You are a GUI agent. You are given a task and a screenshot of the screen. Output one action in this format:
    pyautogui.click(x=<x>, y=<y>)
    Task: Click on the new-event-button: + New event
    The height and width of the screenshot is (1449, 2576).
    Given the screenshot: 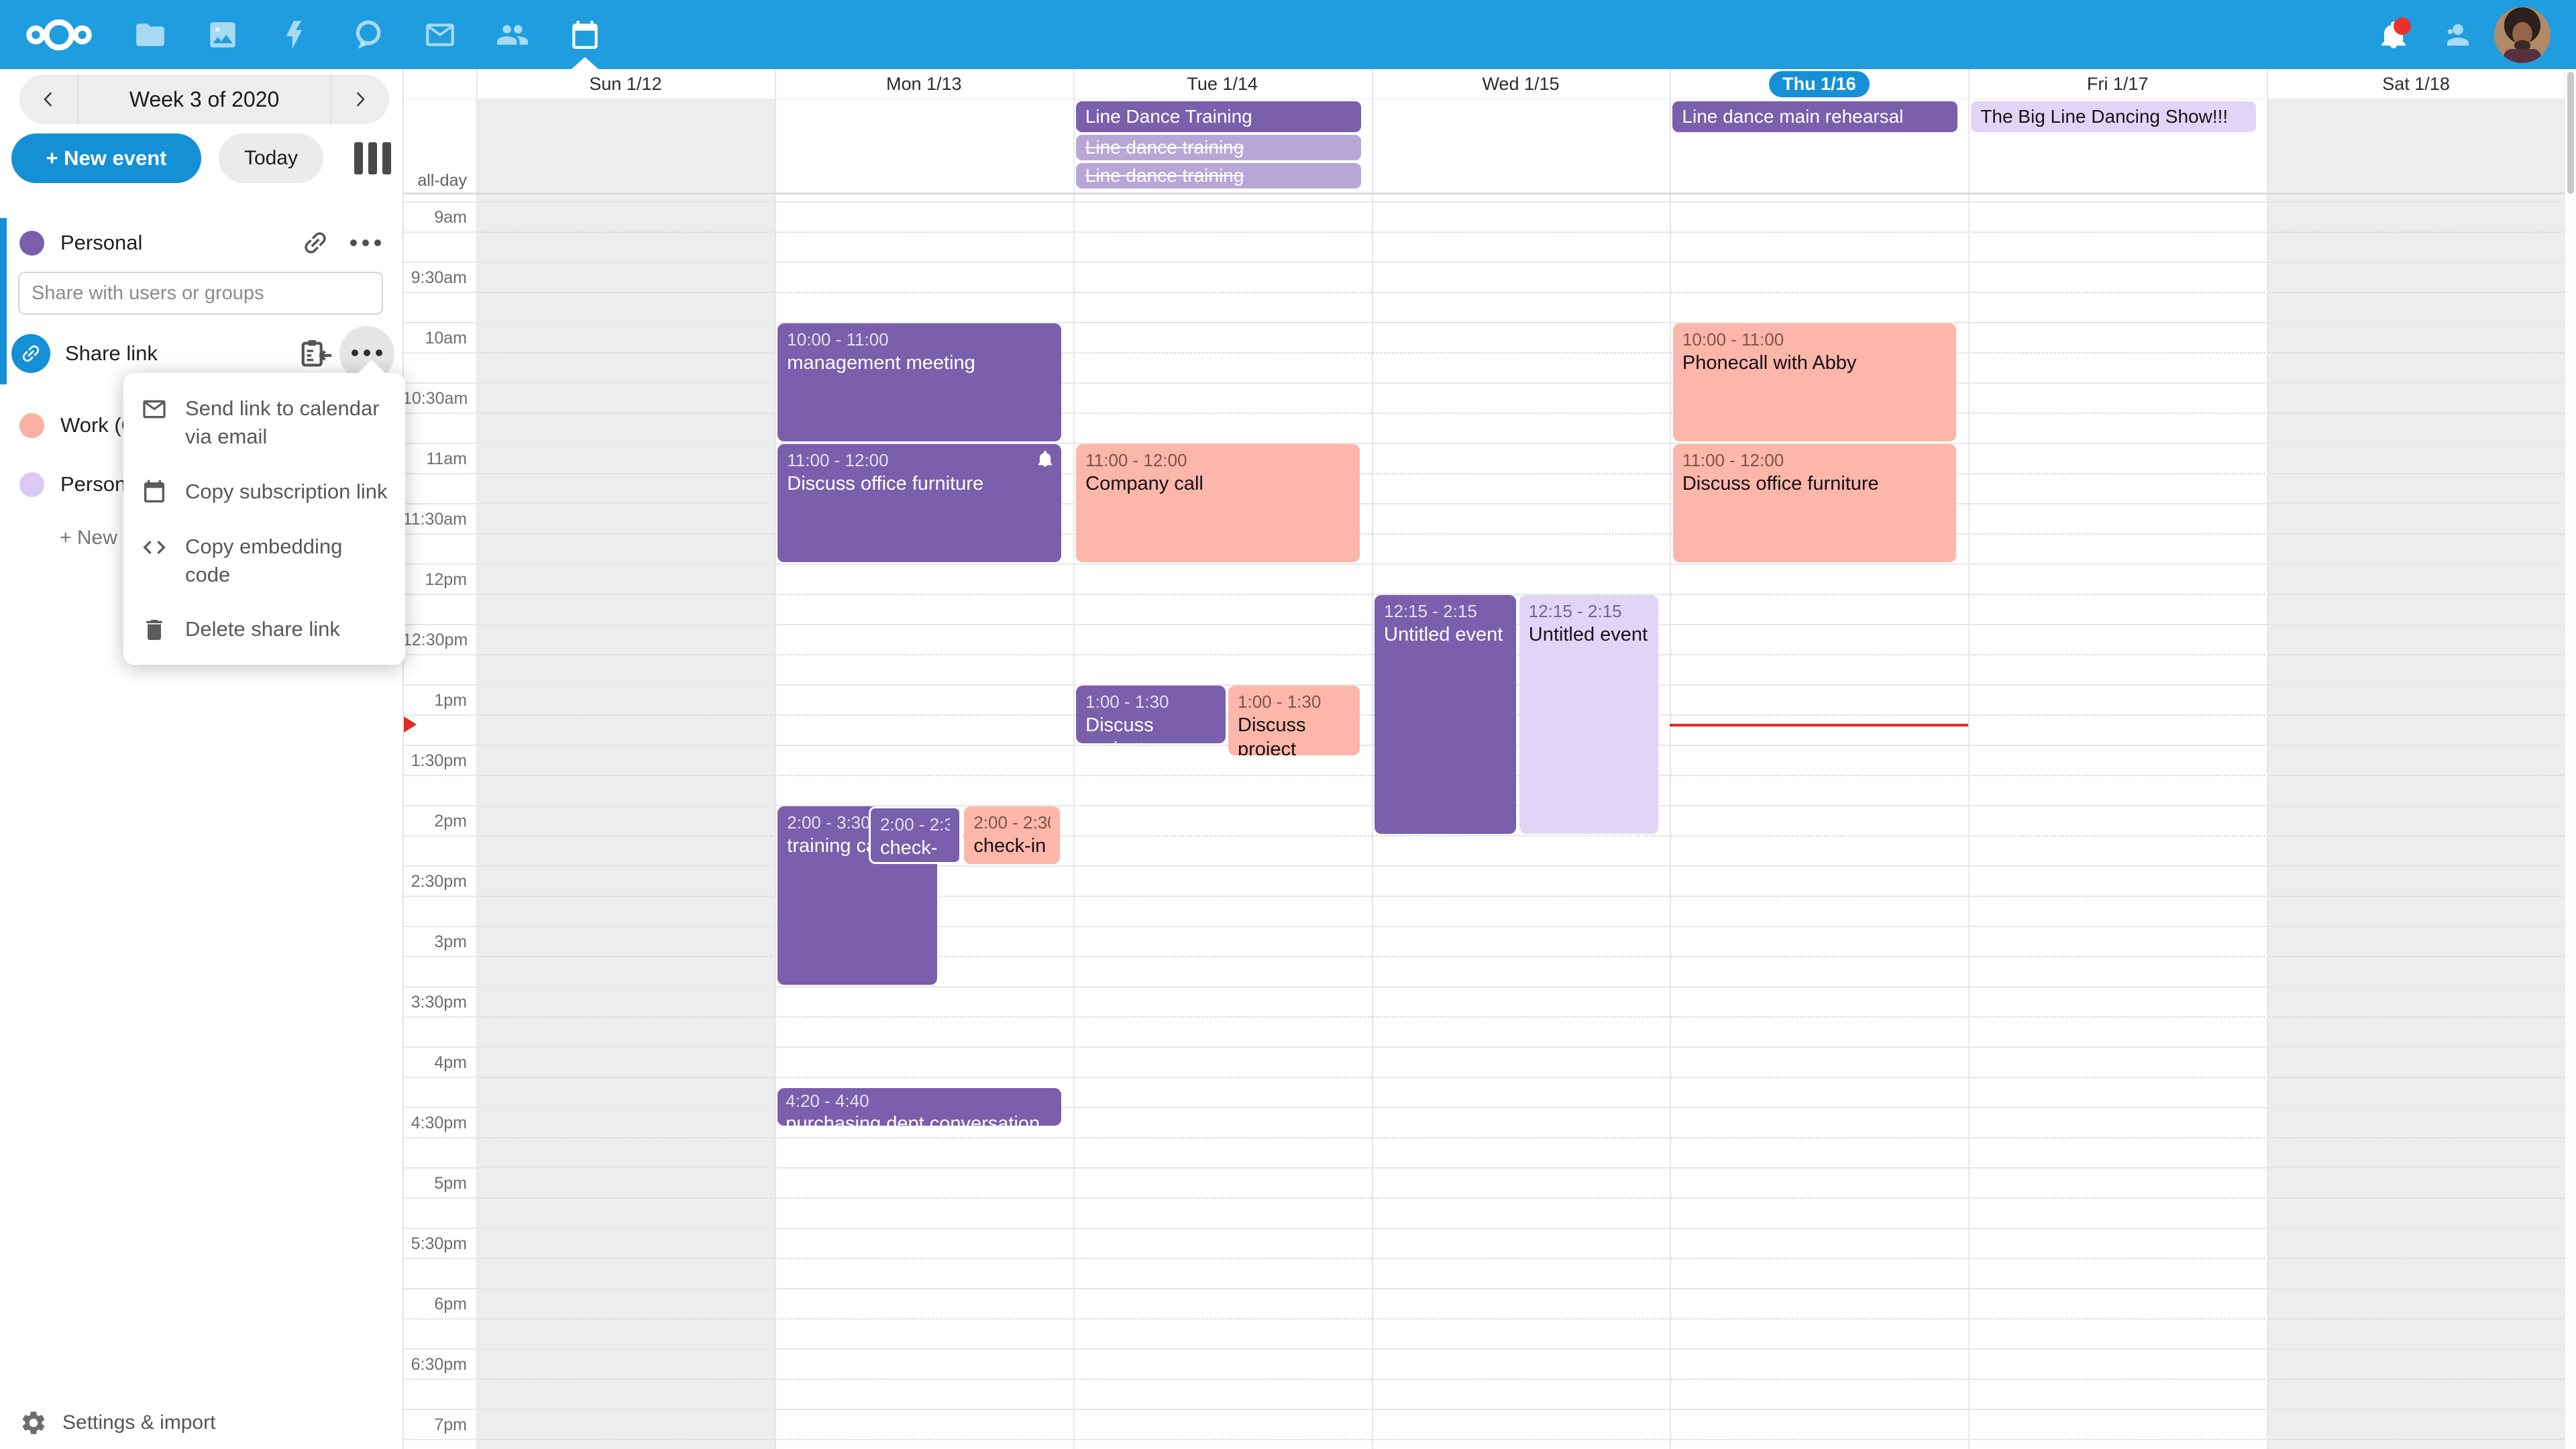 What is the action you would take?
    pyautogui.click(x=106, y=158)
    